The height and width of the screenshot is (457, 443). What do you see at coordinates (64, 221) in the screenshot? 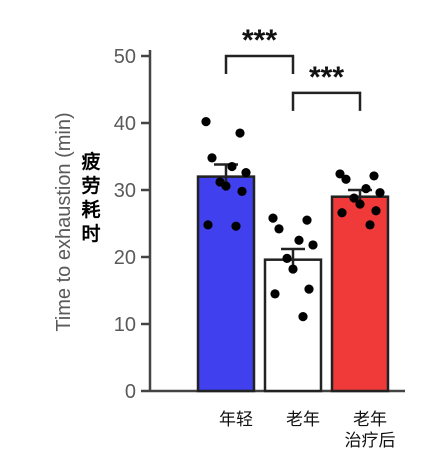
I see `y-axis-label: Time to exhaustion (min)` at bounding box center [64, 221].